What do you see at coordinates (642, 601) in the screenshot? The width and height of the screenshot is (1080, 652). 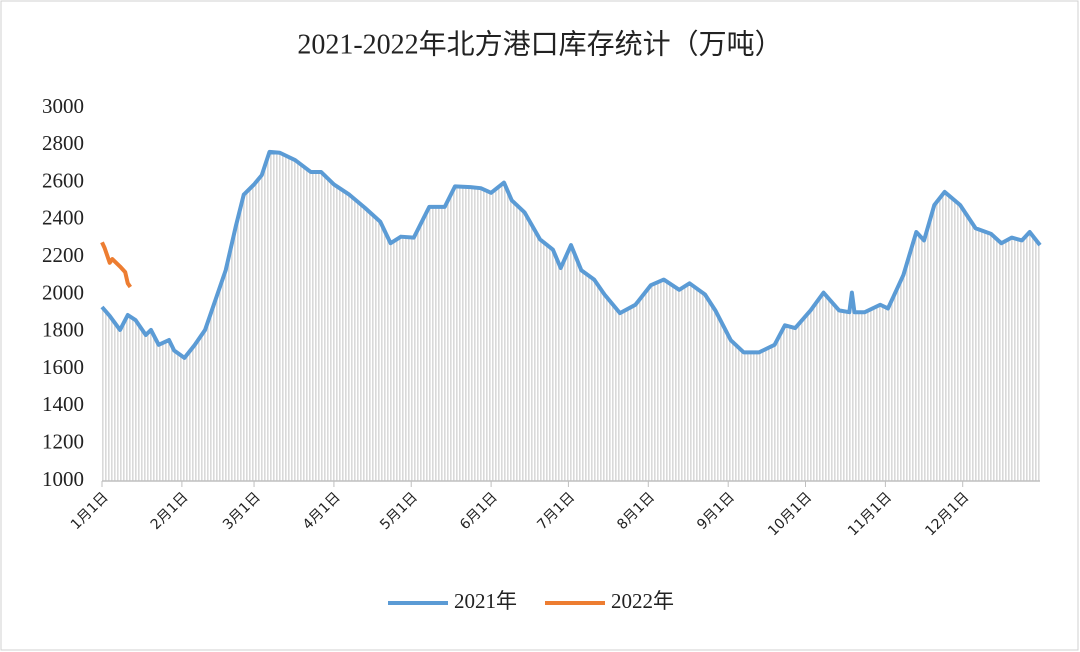 I see `legend-label: 2022年` at bounding box center [642, 601].